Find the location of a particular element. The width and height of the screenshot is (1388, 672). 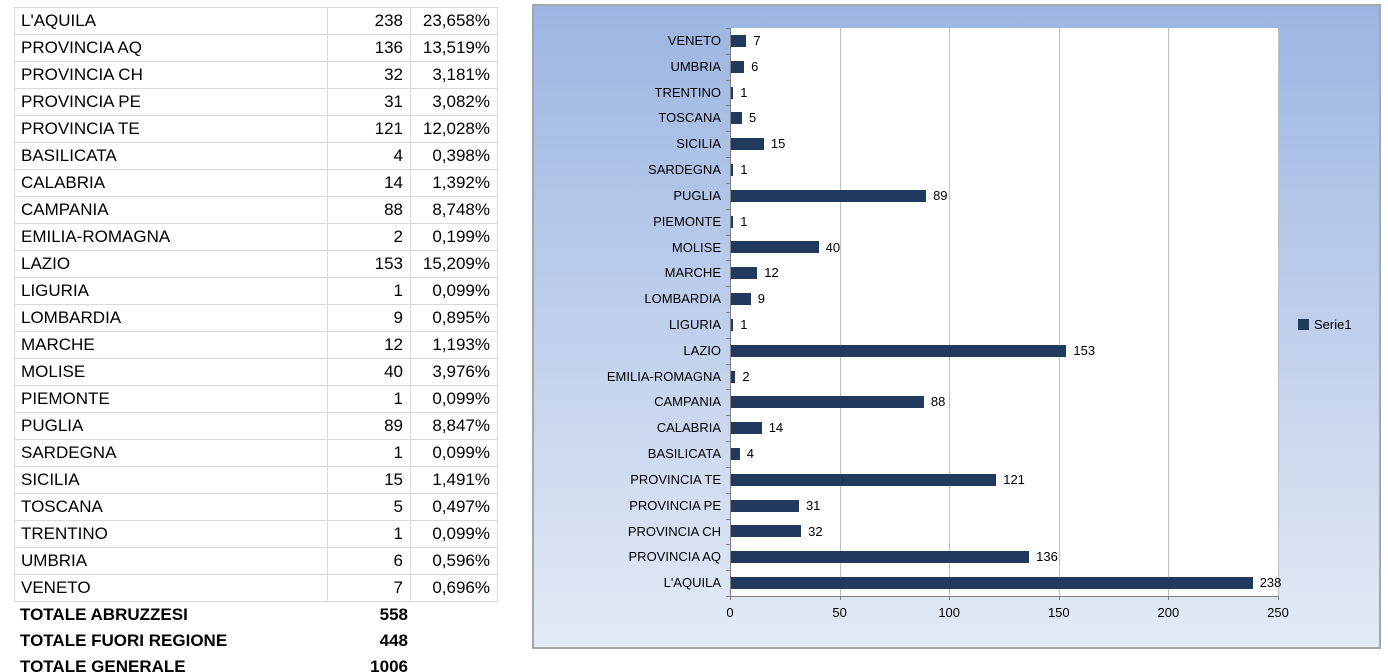

value-cell: 2 is located at coordinates (369, 237).